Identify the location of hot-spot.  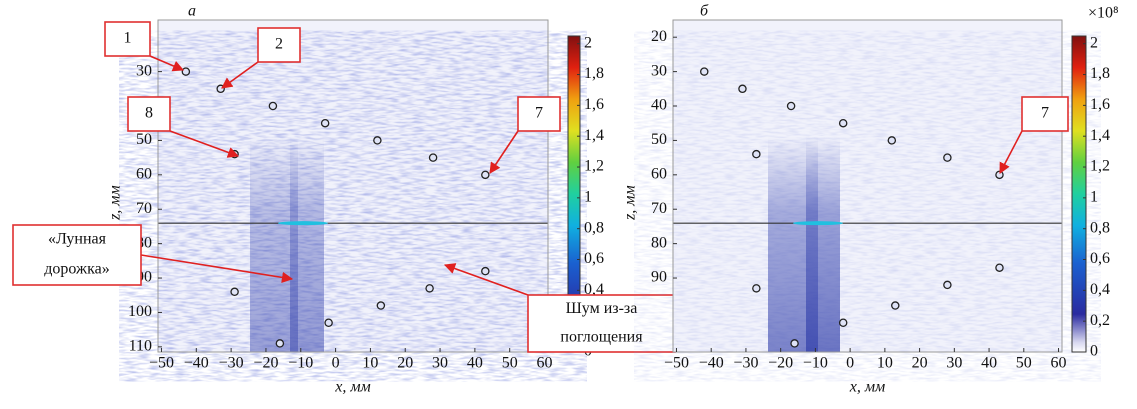
(818, 223).